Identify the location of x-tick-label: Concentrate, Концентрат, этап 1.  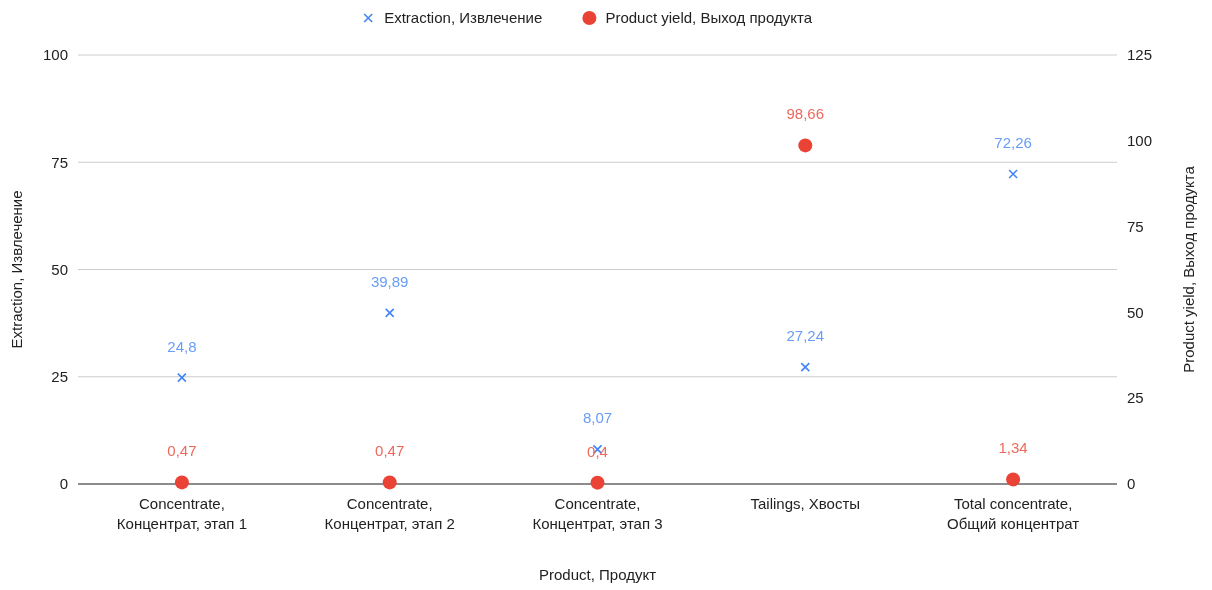
(181, 513).